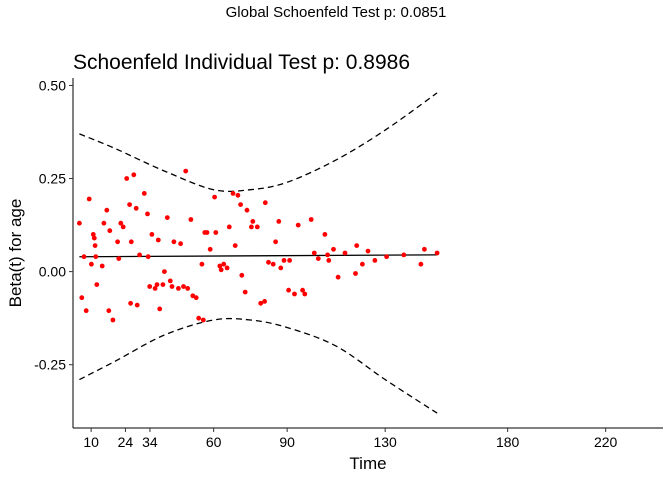 Image resolution: width=672 pixels, height=480 pixels. I want to click on x-tick-label: 180, so click(508, 442).